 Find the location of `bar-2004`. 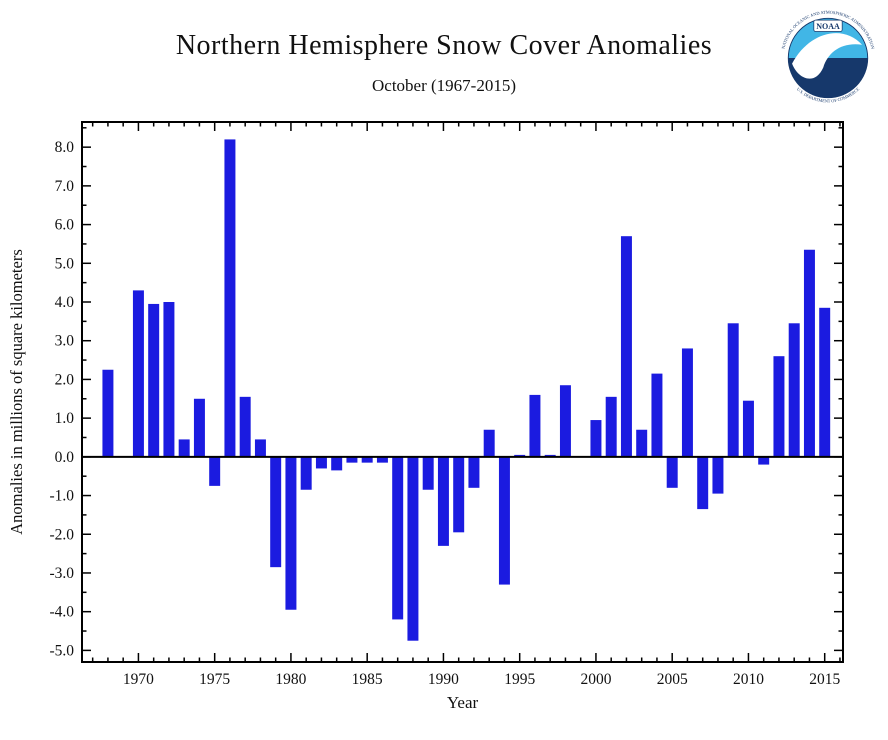

bar-2004 is located at coordinates (657, 415).